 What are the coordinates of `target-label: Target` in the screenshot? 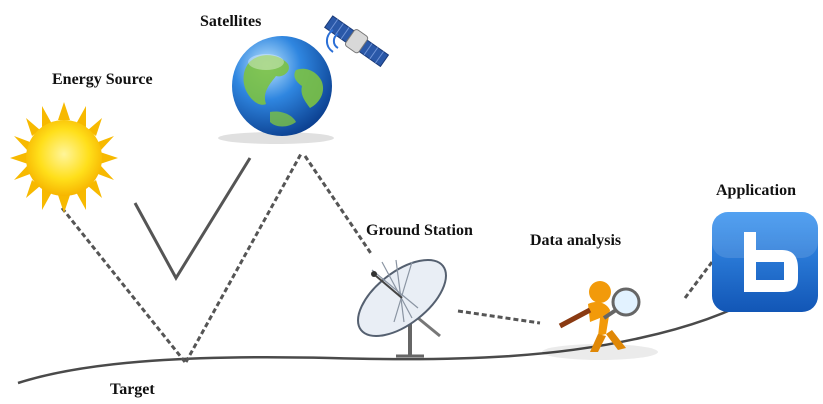 It's located at (132, 389).